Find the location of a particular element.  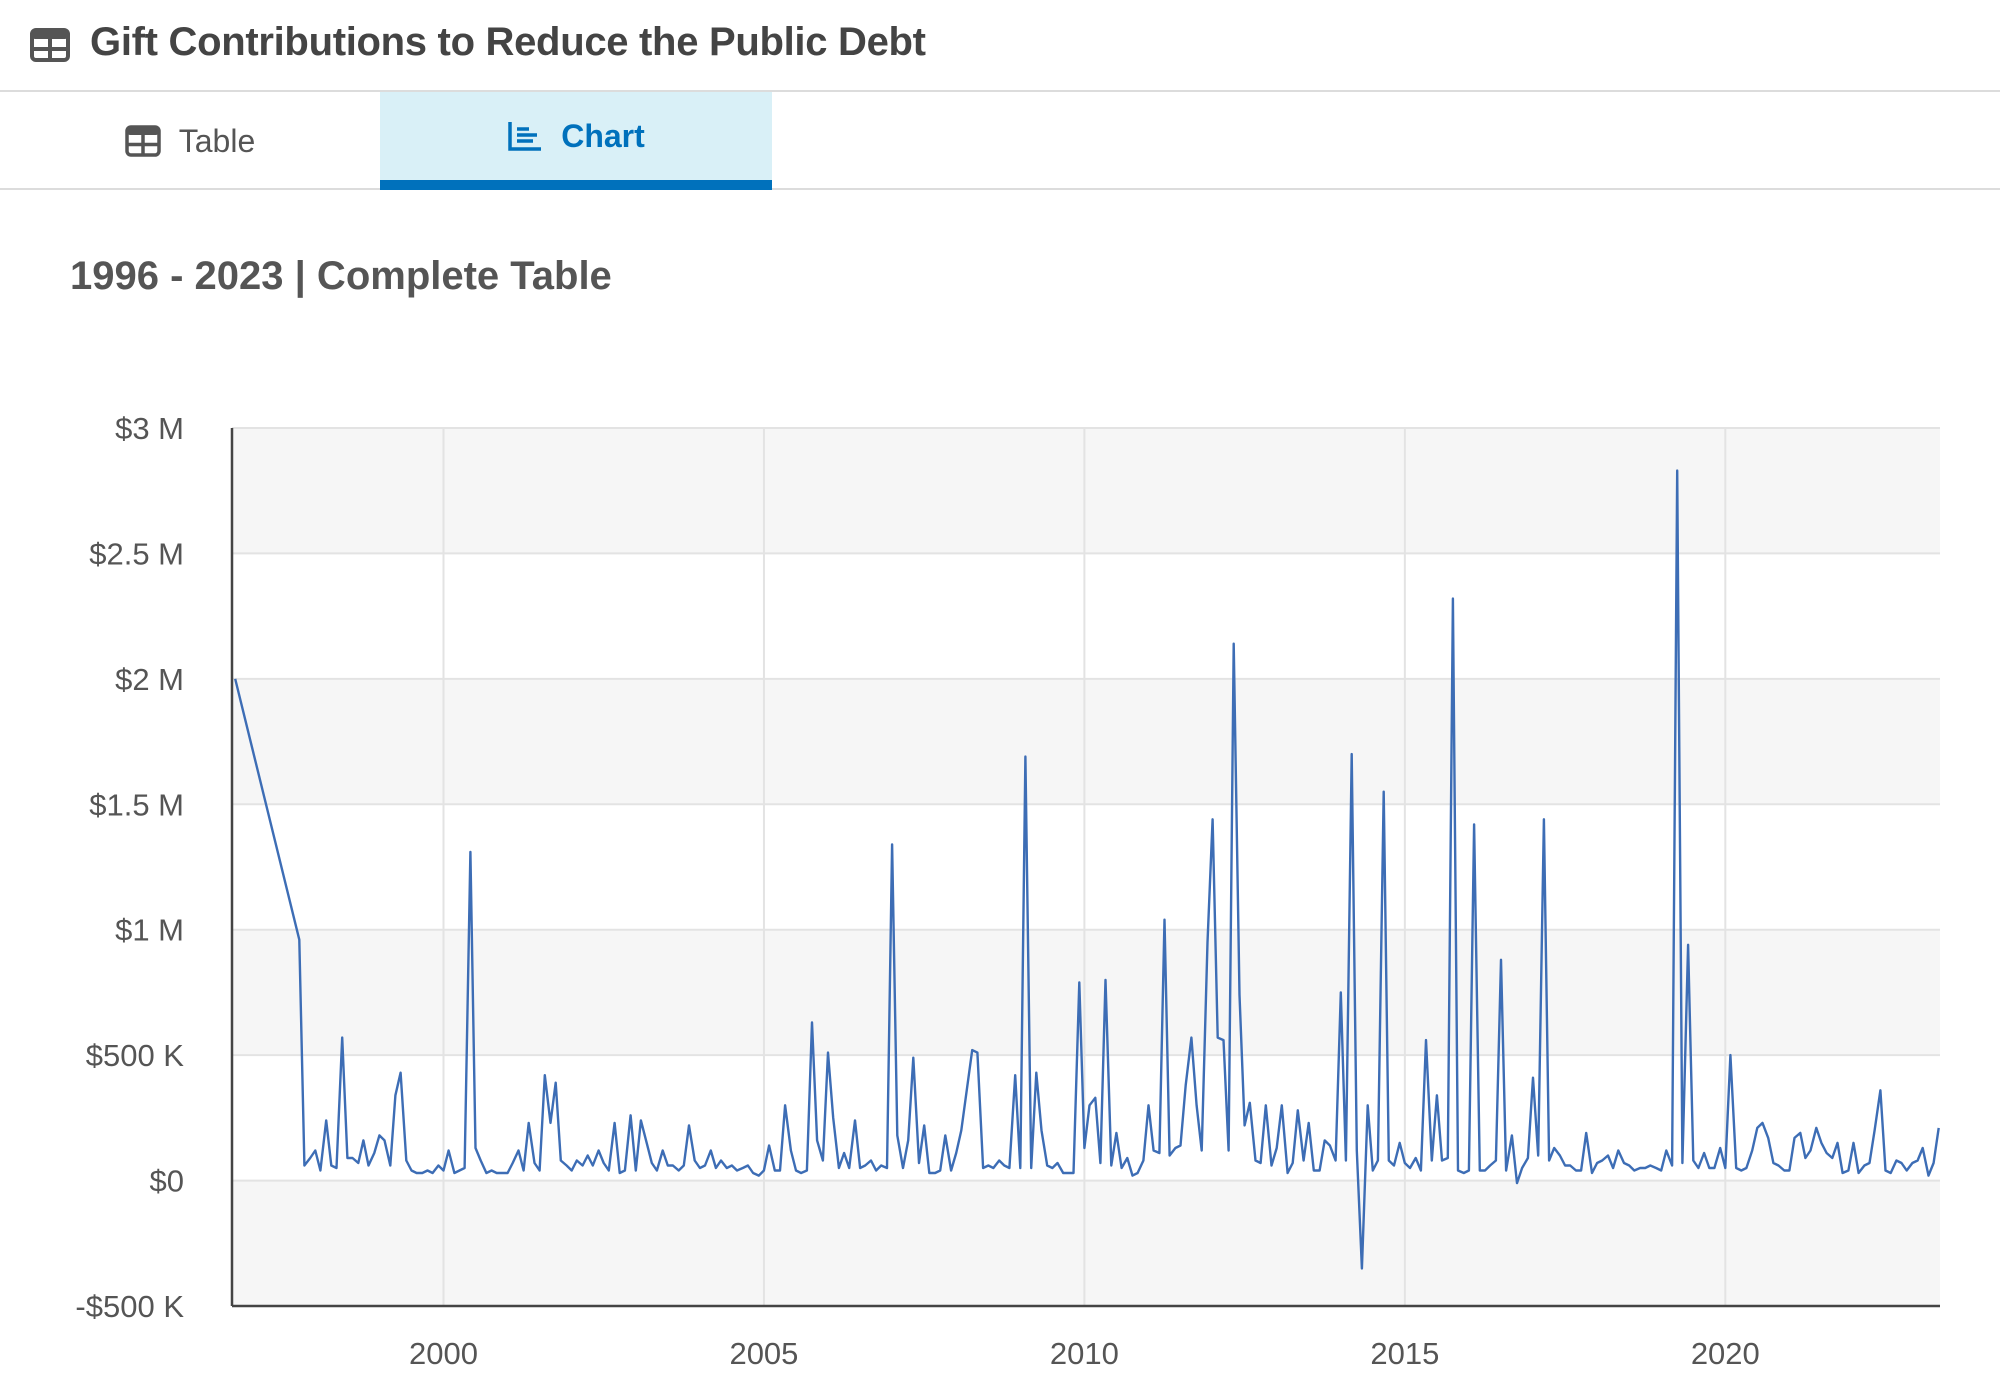

x-tick-label: 2015 is located at coordinates (1404, 1353).